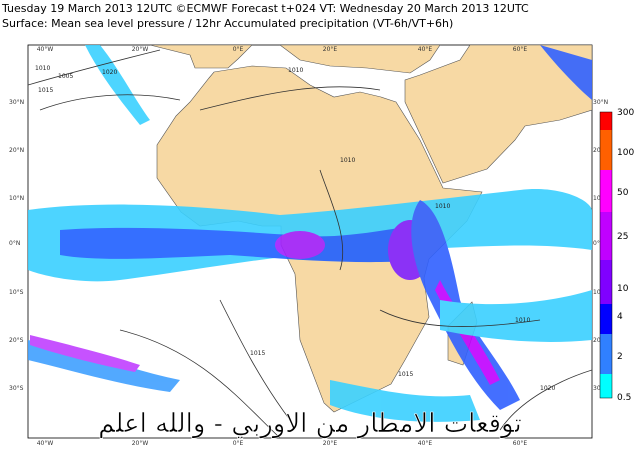 This screenshot has height=450, width=640. Describe the element at coordinates (620, 357) in the screenshot. I see `legend-label: 2` at that location.